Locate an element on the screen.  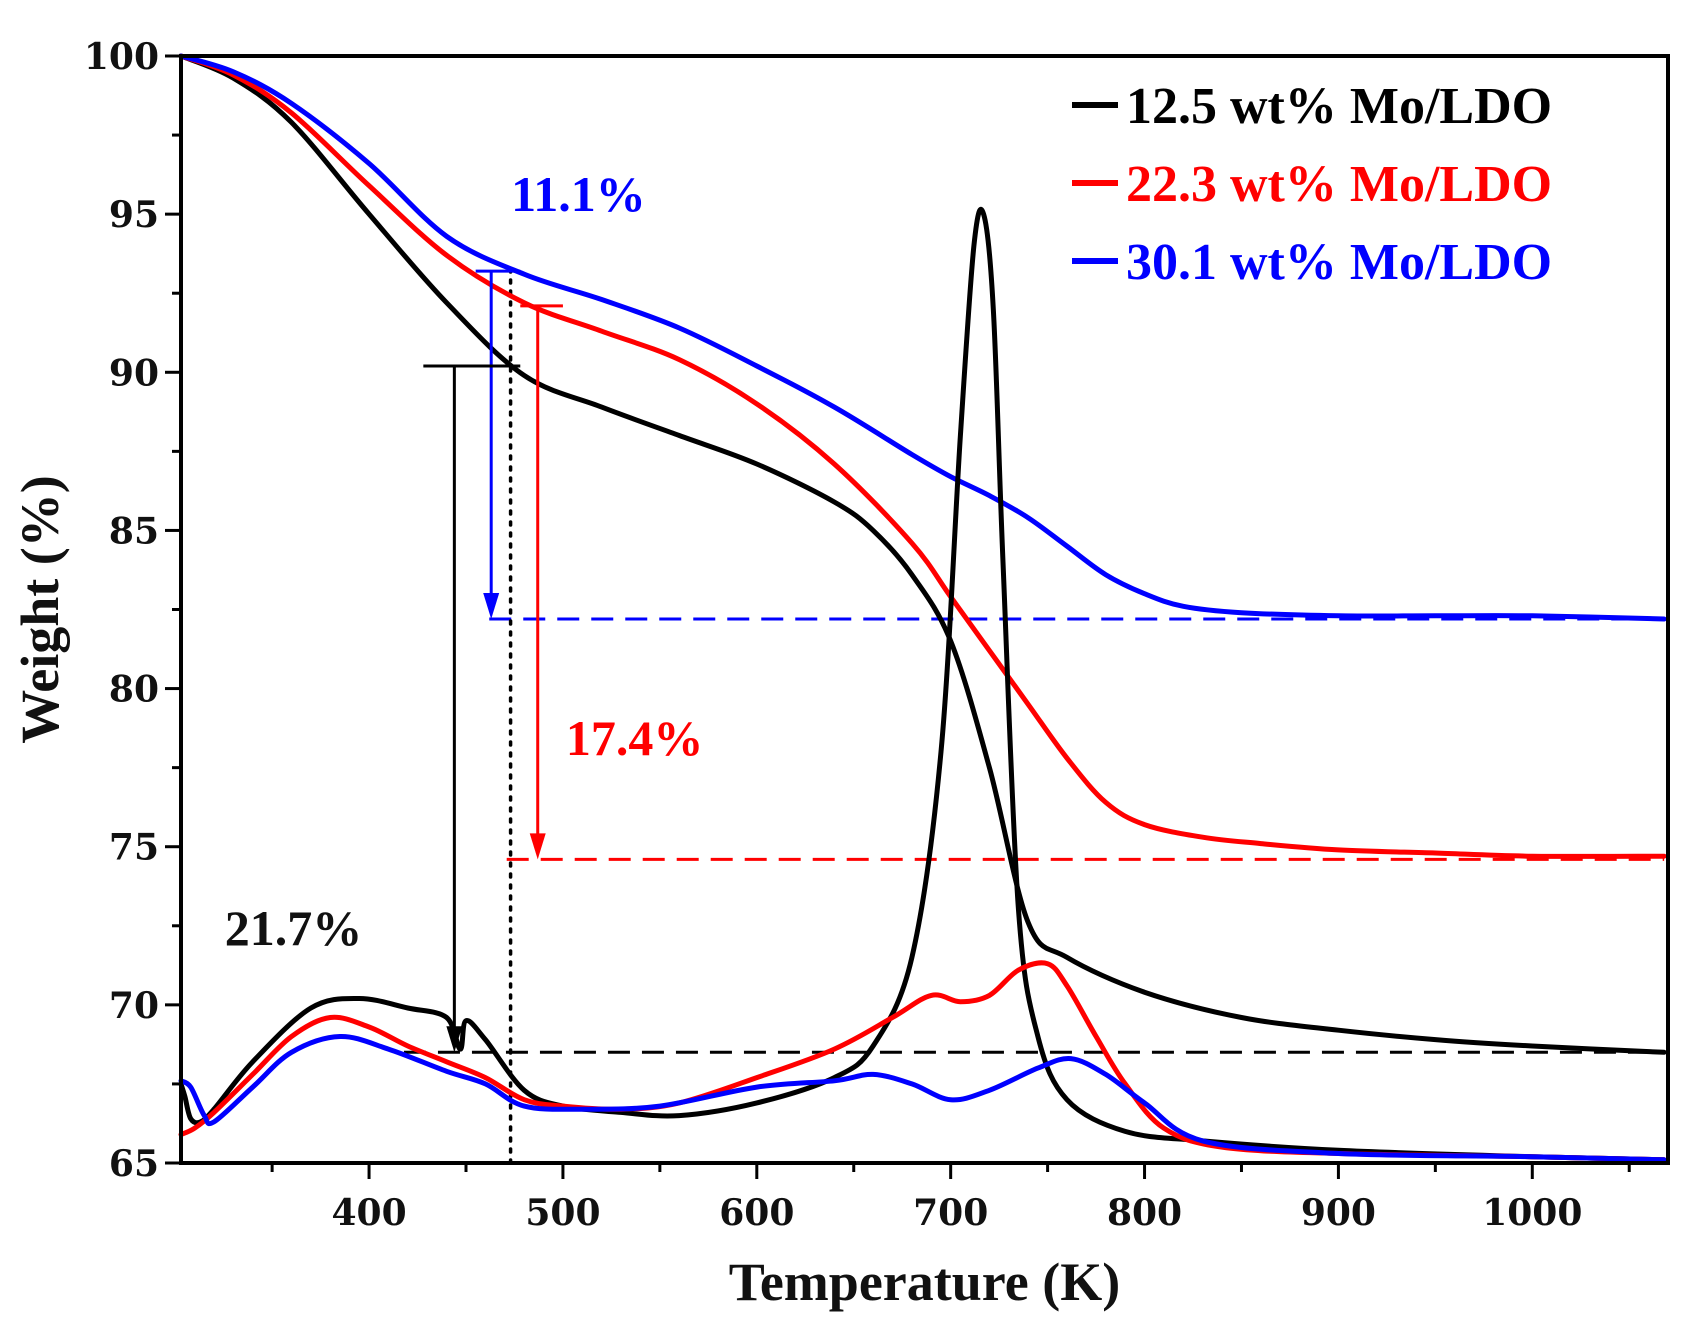
legend-label: 22.3 wt% Mo/LDO is located at coordinates (1339, 184).